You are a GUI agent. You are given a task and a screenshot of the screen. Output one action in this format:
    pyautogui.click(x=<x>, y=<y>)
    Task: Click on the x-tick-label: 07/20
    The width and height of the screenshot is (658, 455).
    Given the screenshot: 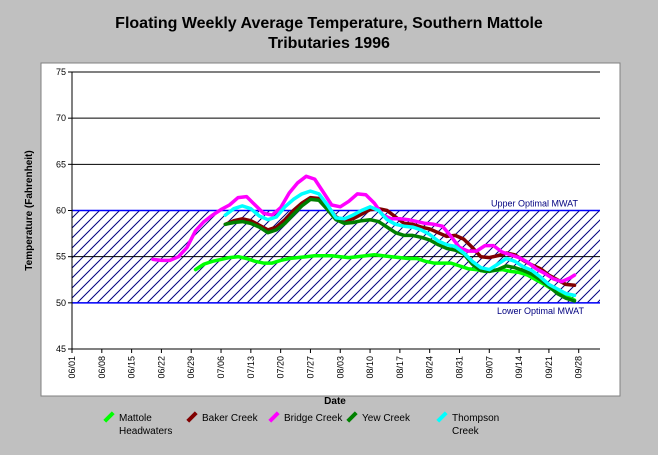 What is the action you would take?
    pyautogui.click(x=281, y=367)
    